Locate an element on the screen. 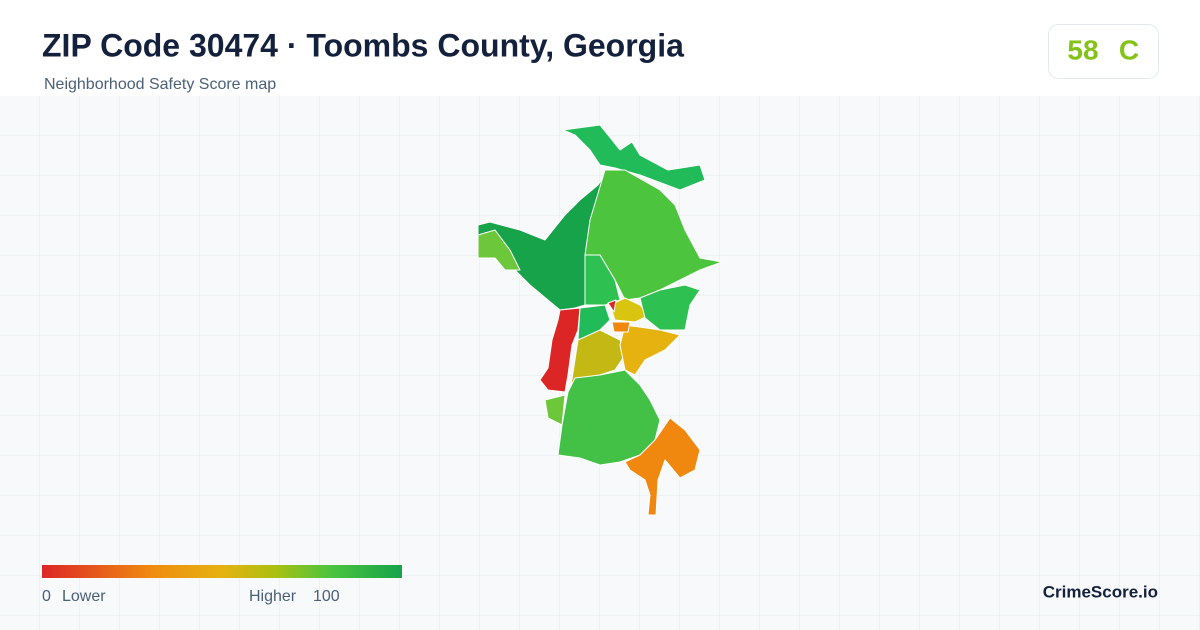 The width and height of the screenshot is (1200, 630). title: ZIP Code 30474 · Toombs County, Georgia is located at coordinates (363, 45).